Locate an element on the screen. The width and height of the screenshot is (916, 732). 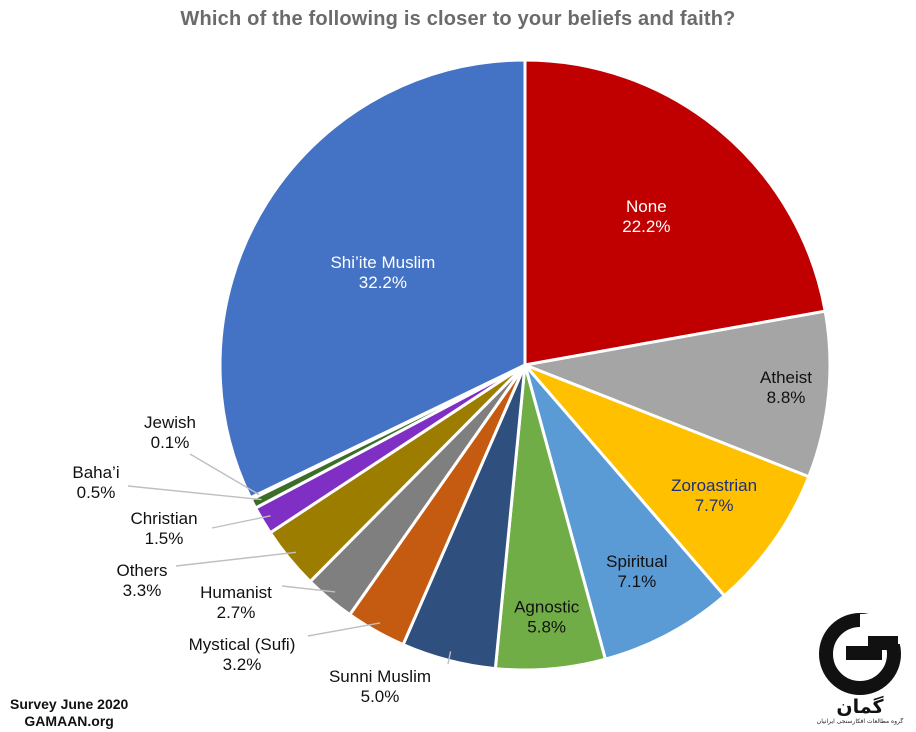
slice-value-christian: 1.5% is located at coordinates (164, 538).